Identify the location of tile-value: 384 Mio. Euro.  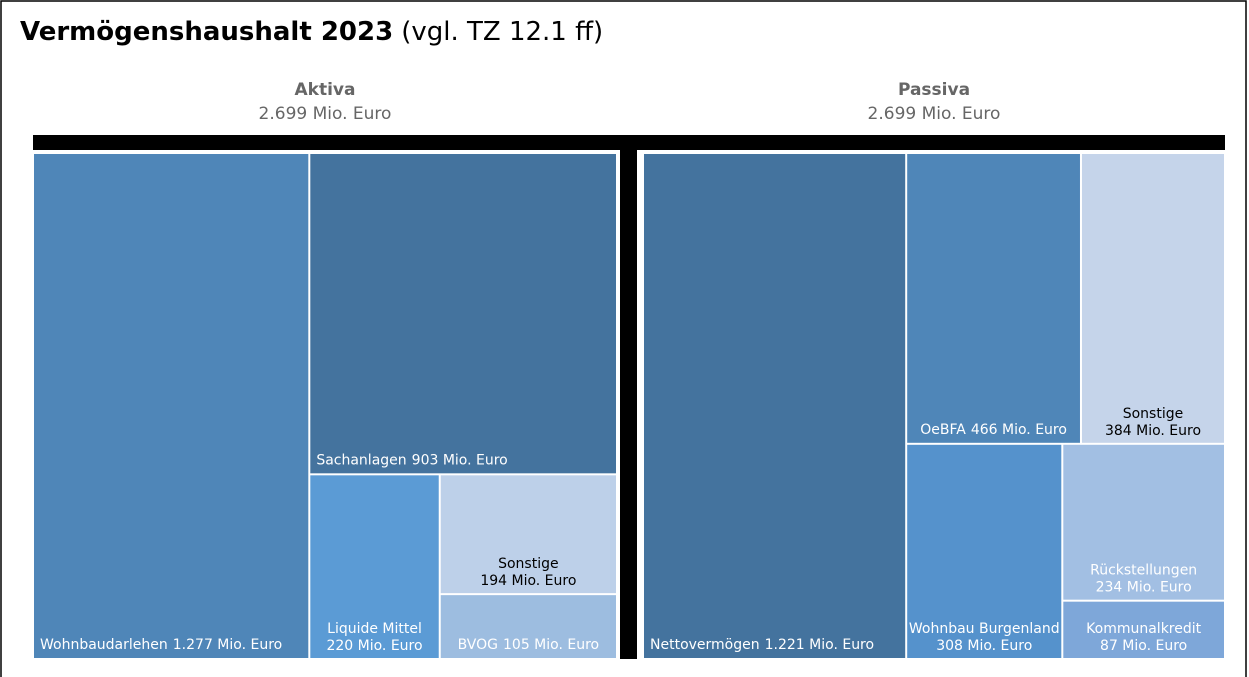
(1153, 431).